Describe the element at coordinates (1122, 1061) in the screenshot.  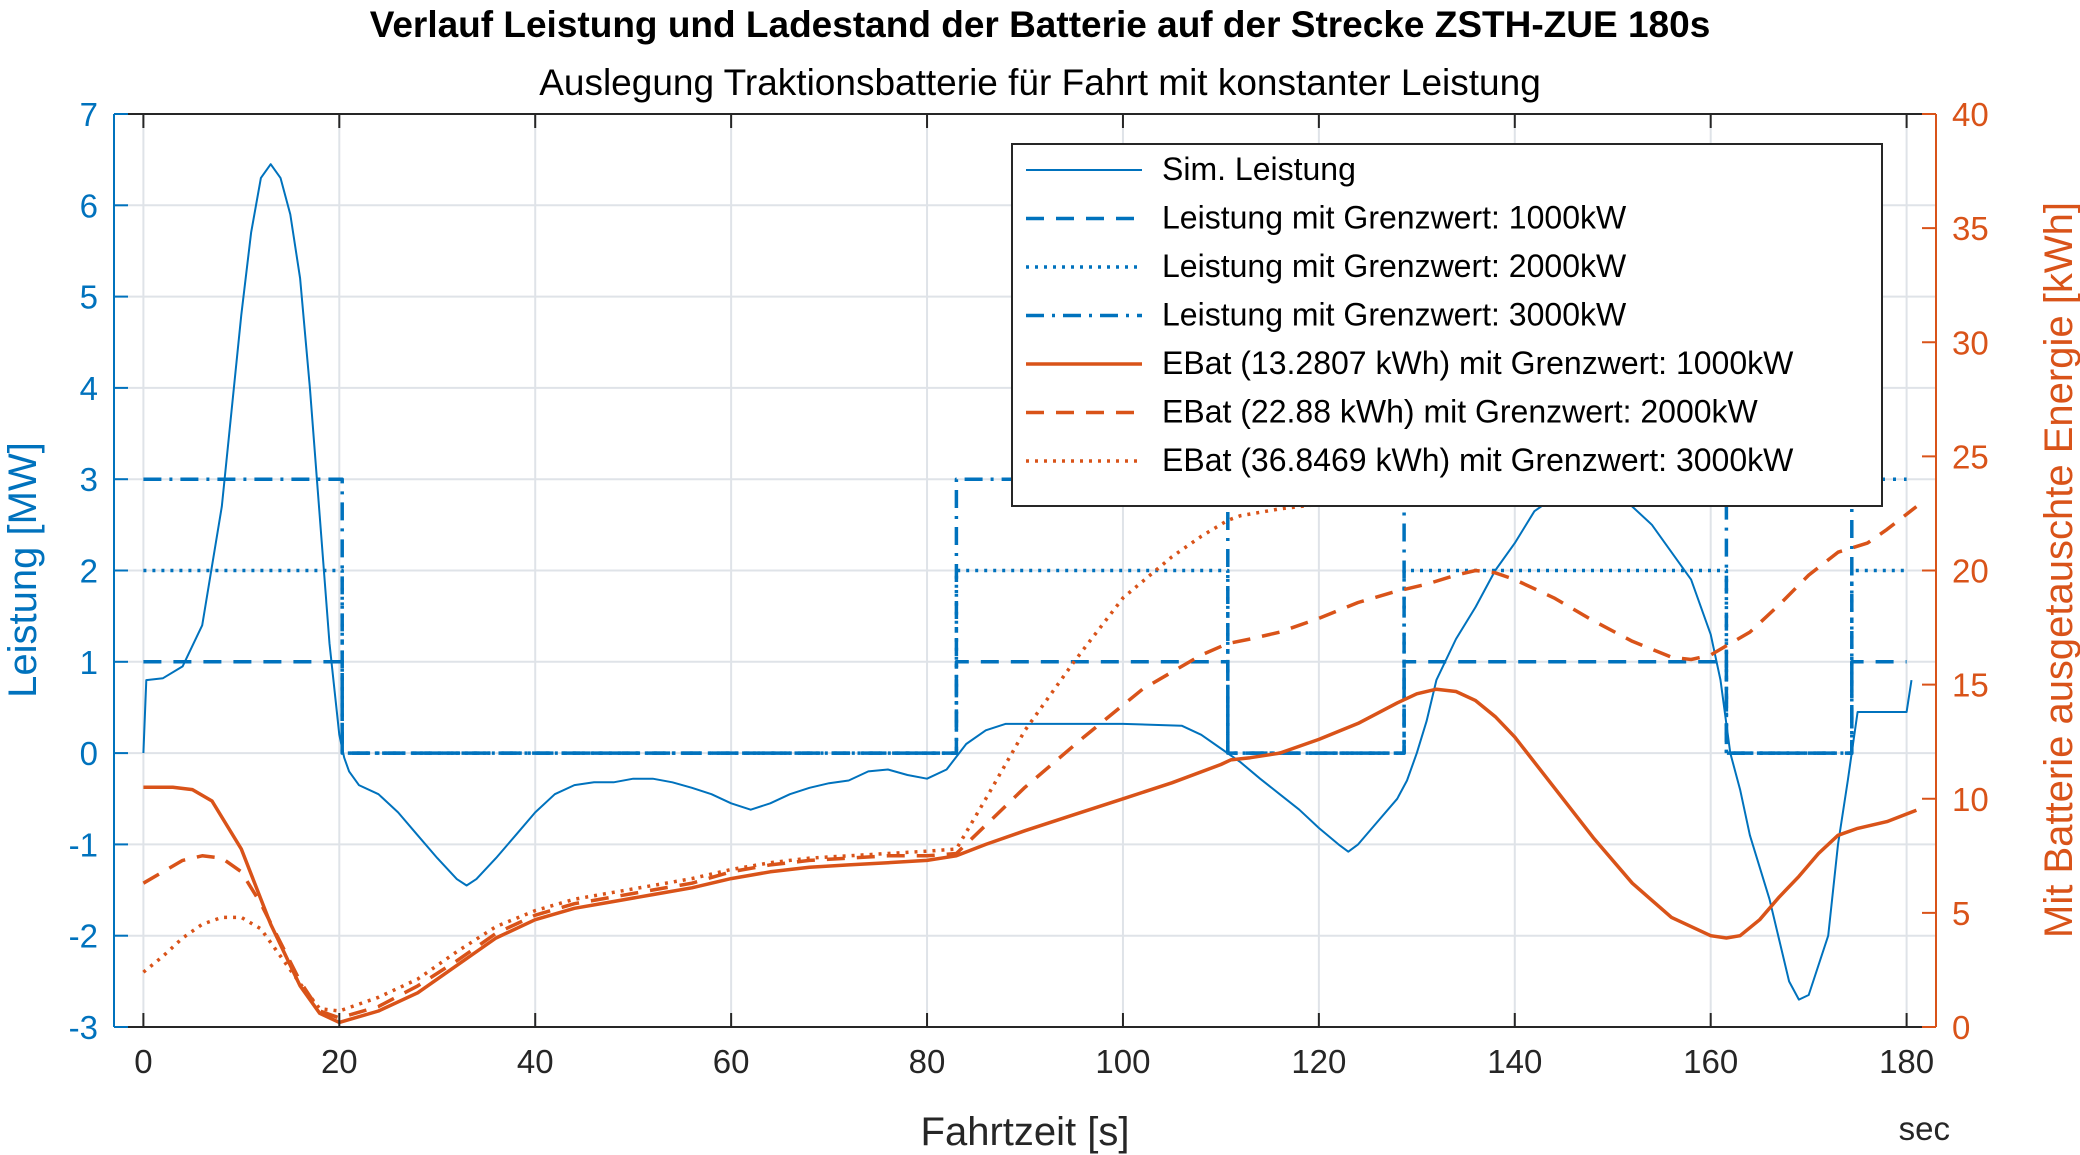
I see `x-tick-label: 100` at that location.